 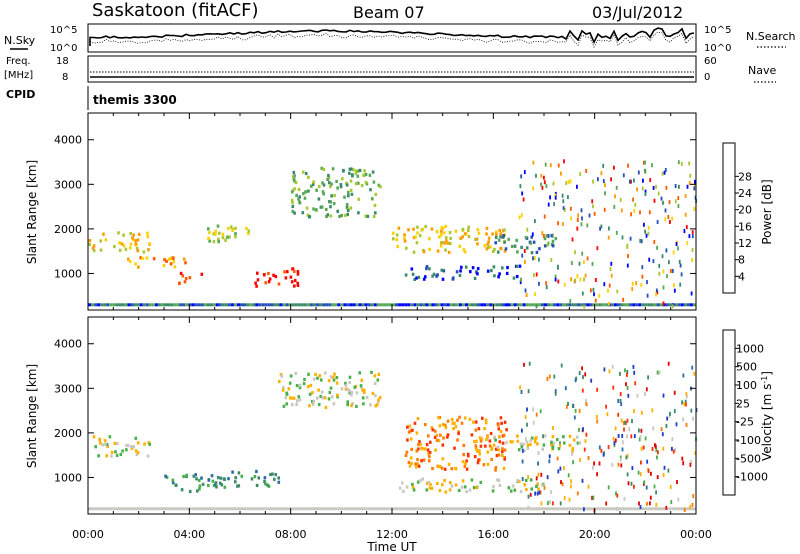 What do you see at coordinates (710, 61) in the screenshot?
I see `nave-tick-high: 60` at bounding box center [710, 61].